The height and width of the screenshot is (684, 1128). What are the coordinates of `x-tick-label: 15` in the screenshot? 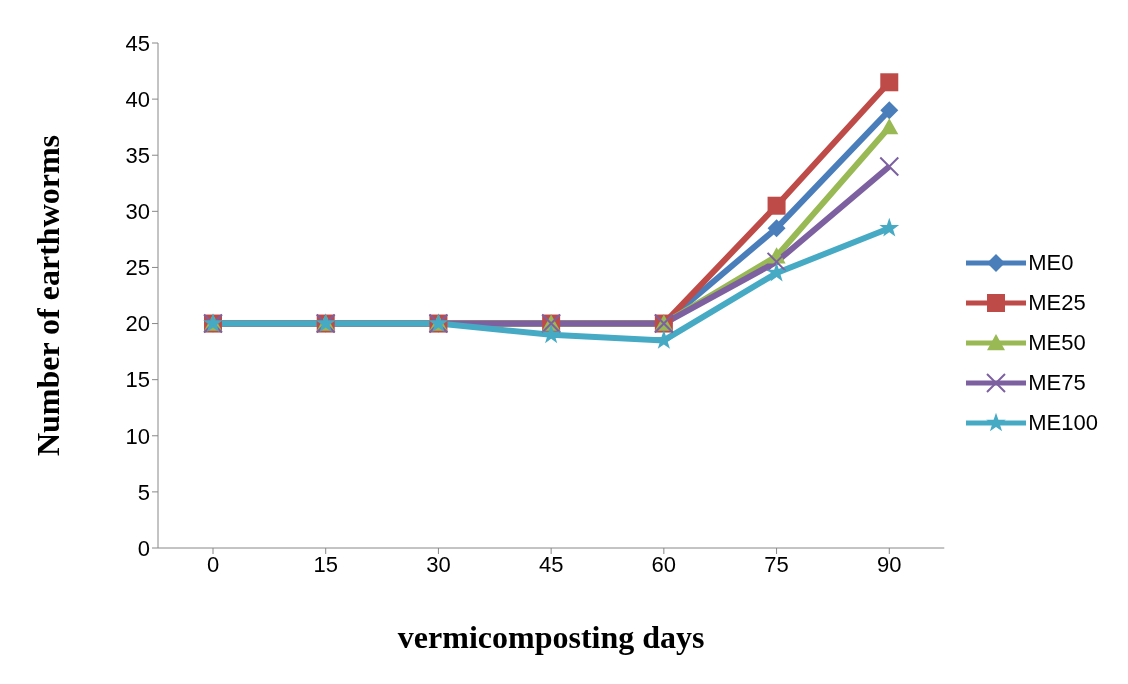 It's located at (325, 564).